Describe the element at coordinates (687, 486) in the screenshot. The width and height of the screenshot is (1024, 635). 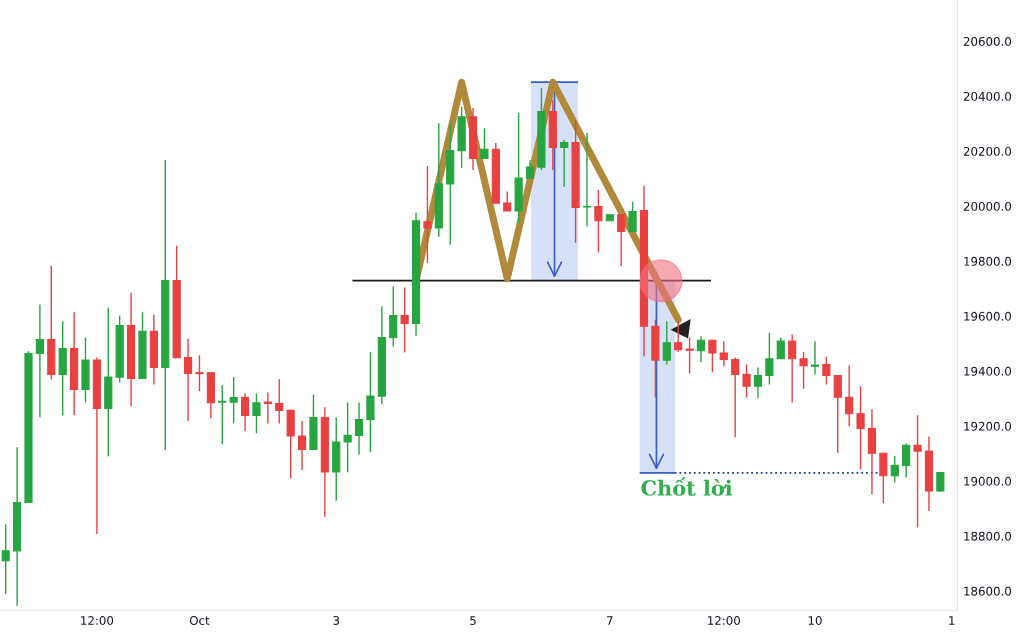
I see `annotation: Chốt lời` at that location.